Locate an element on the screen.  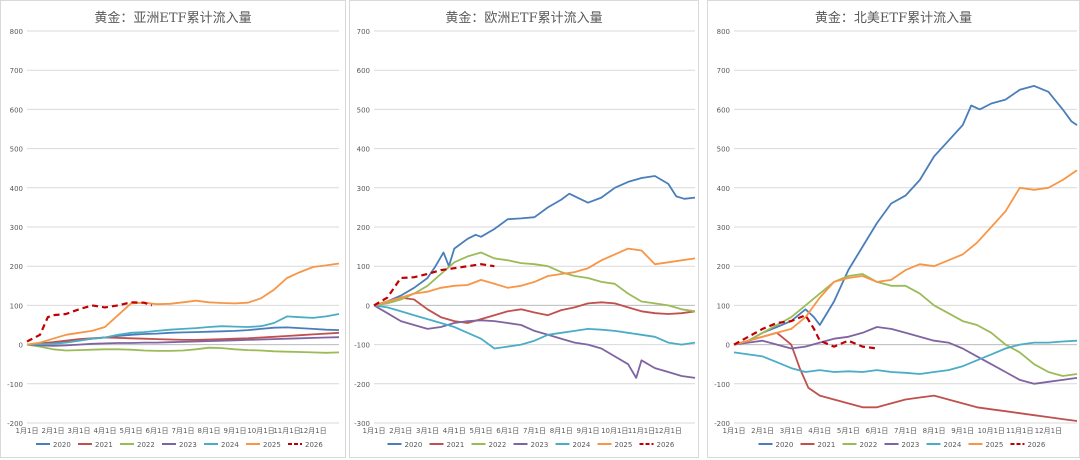
legend-label: 2023 is located at coordinates (540, 445).